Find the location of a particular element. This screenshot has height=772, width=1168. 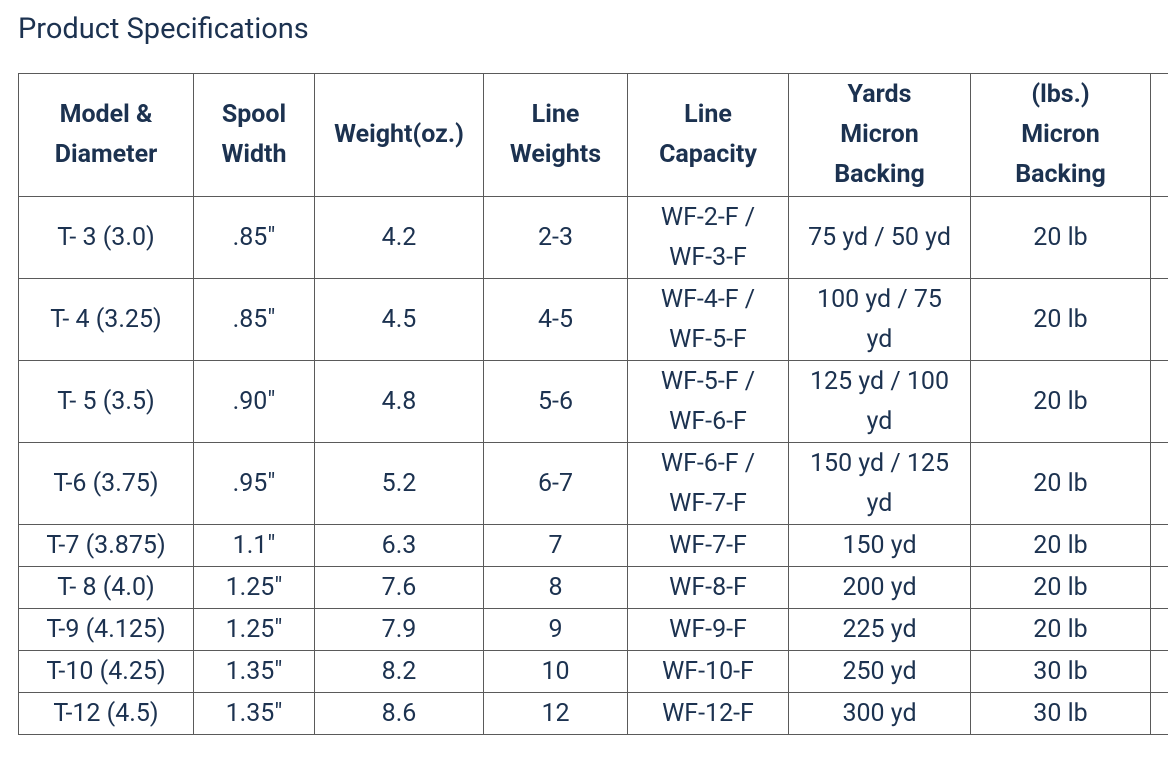

table-cell: 8.6 is located at coordinates (399, 713).